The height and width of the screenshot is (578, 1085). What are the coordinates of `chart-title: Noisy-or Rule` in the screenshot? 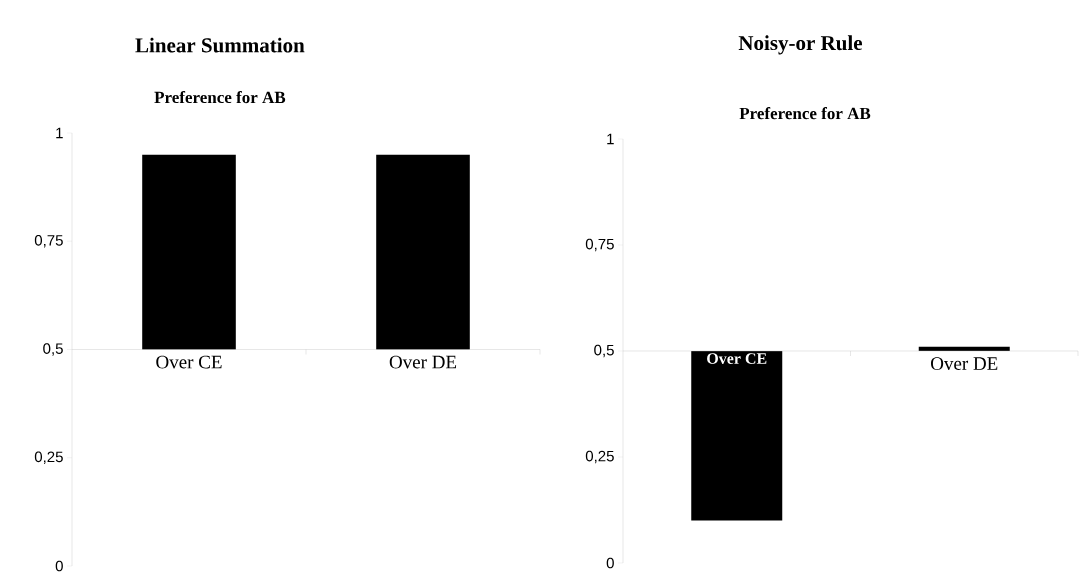 It's located at (800, 45).